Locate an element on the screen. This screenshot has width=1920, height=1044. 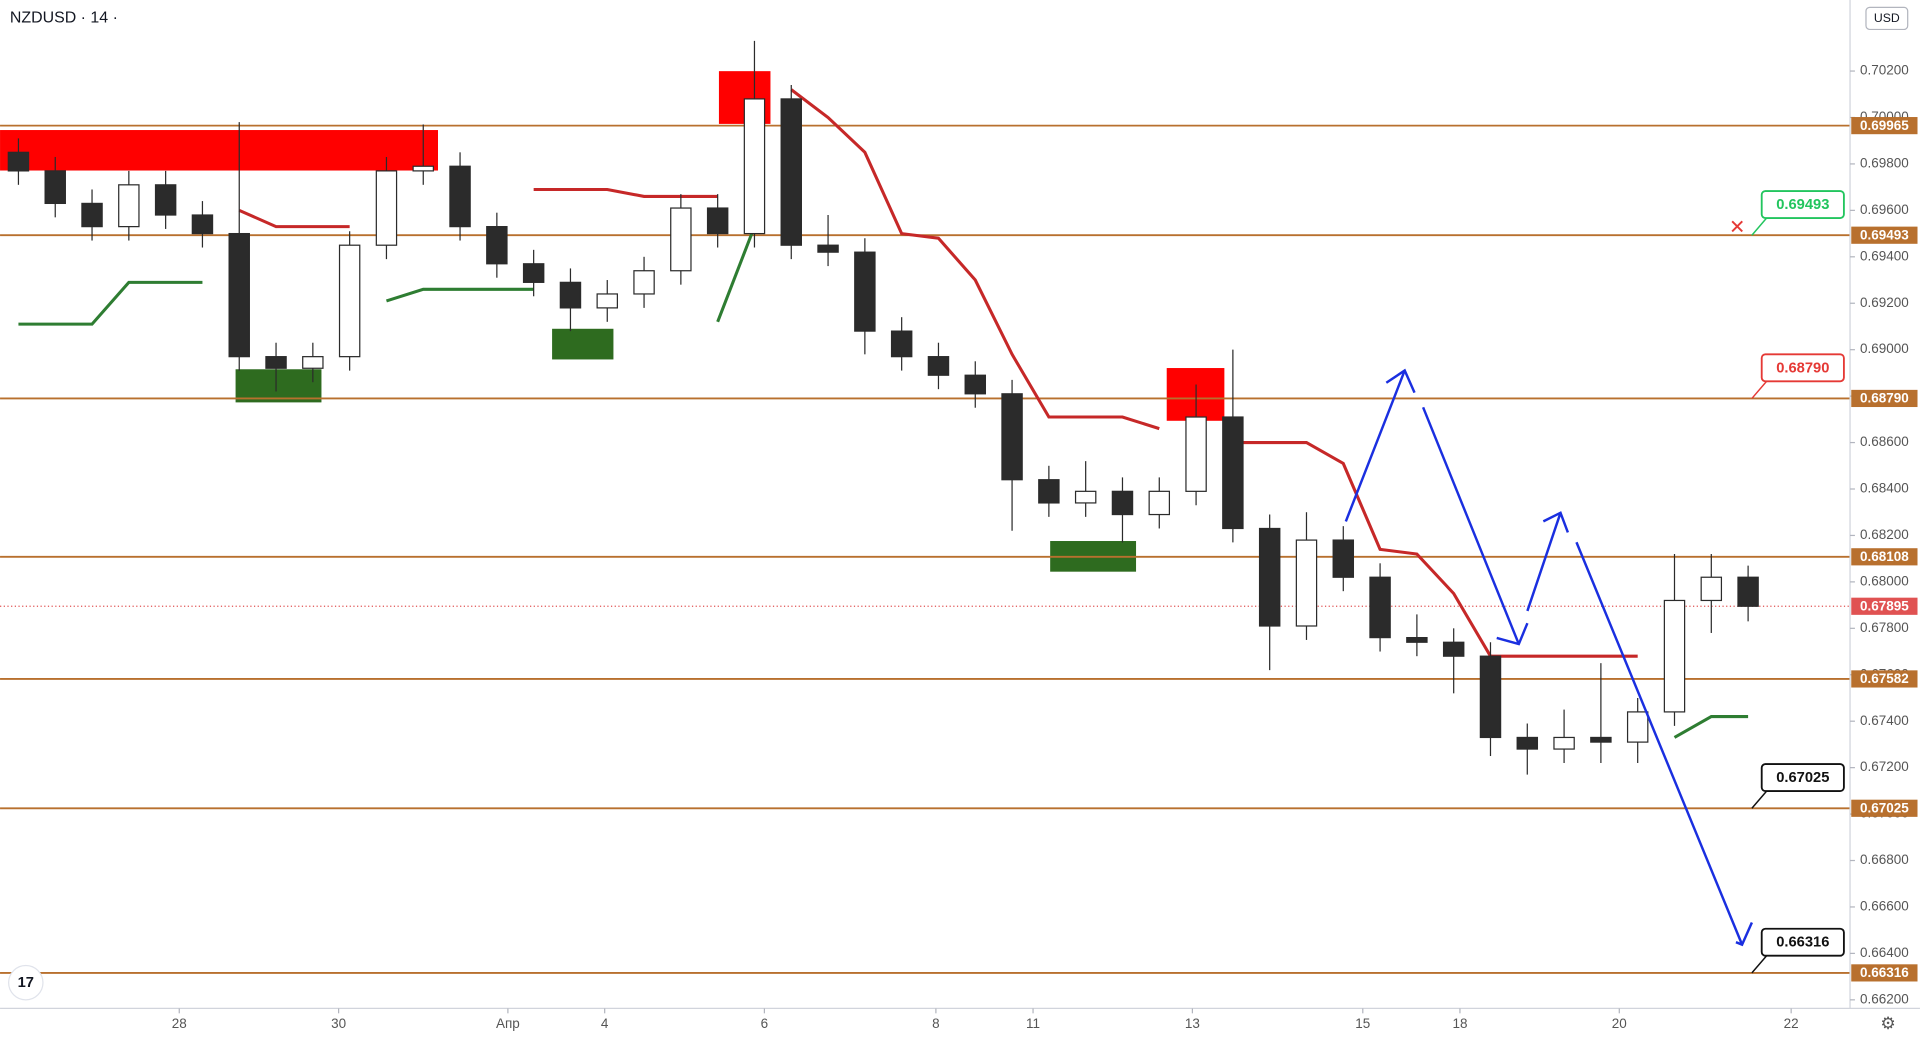
y-tick-label: 0.66600 is located at coordinates (1884, 906).